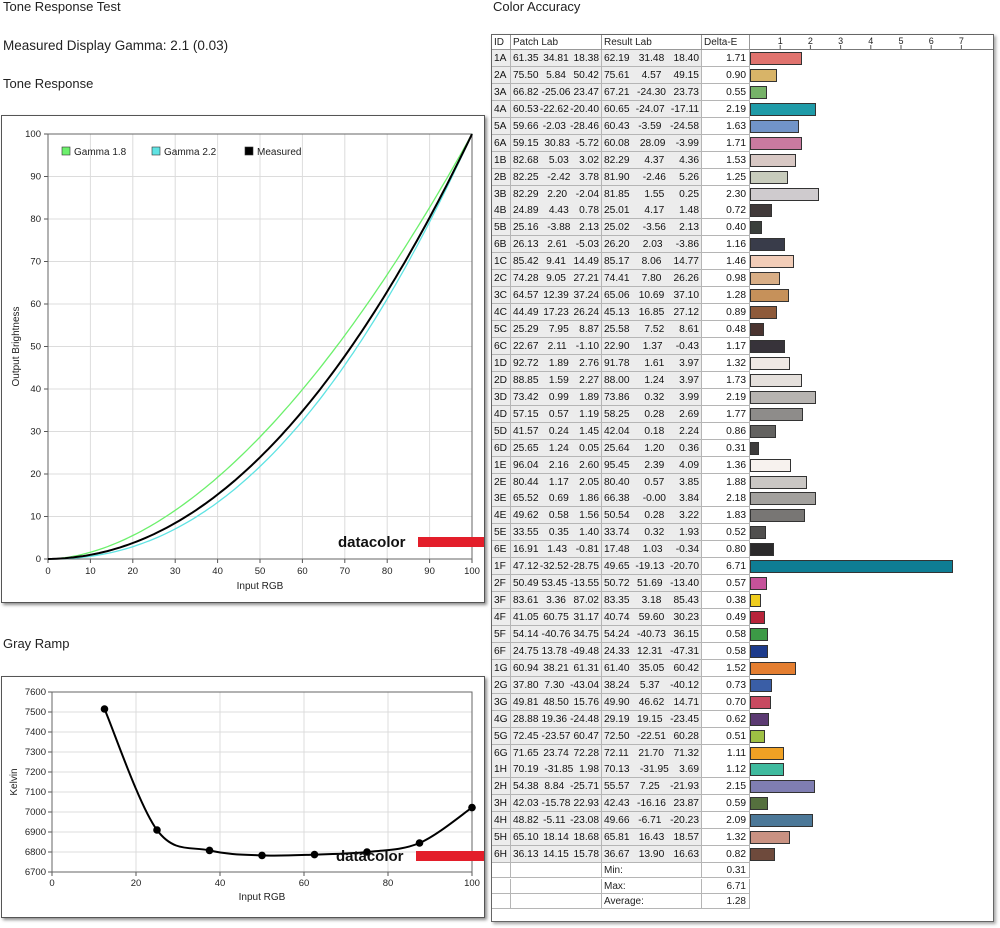  I want to click on patch-lab-value: 0.58, so click(558, 516).